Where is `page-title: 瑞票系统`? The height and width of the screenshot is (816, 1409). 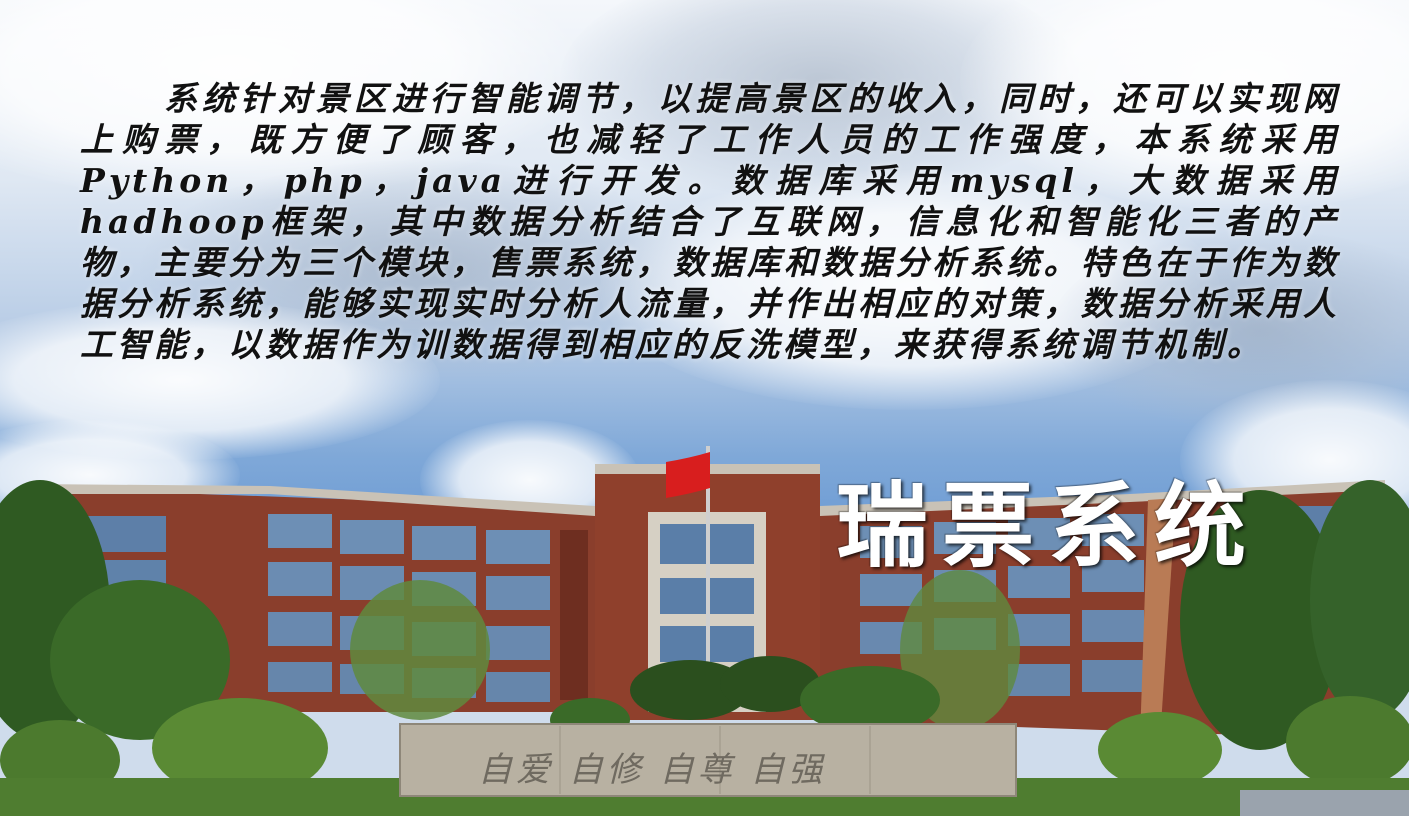
page-title: 瑞票系统 is located at coordinates (1048, 518).